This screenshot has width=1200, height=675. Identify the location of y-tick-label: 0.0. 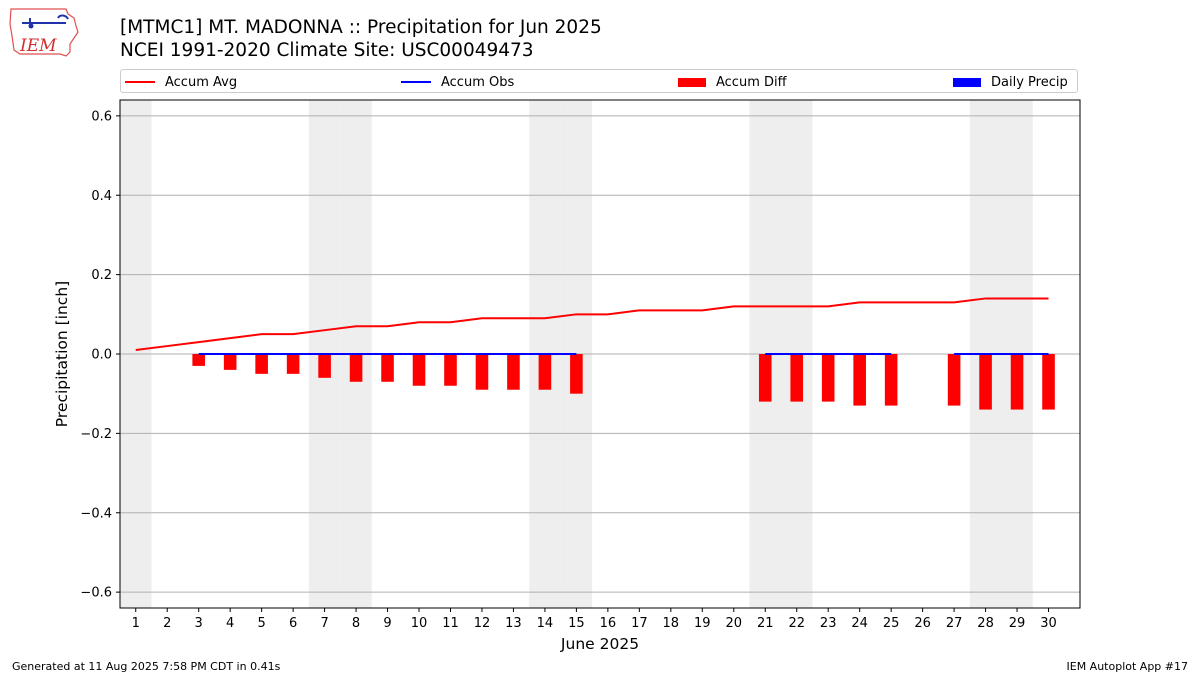
(101, 355).